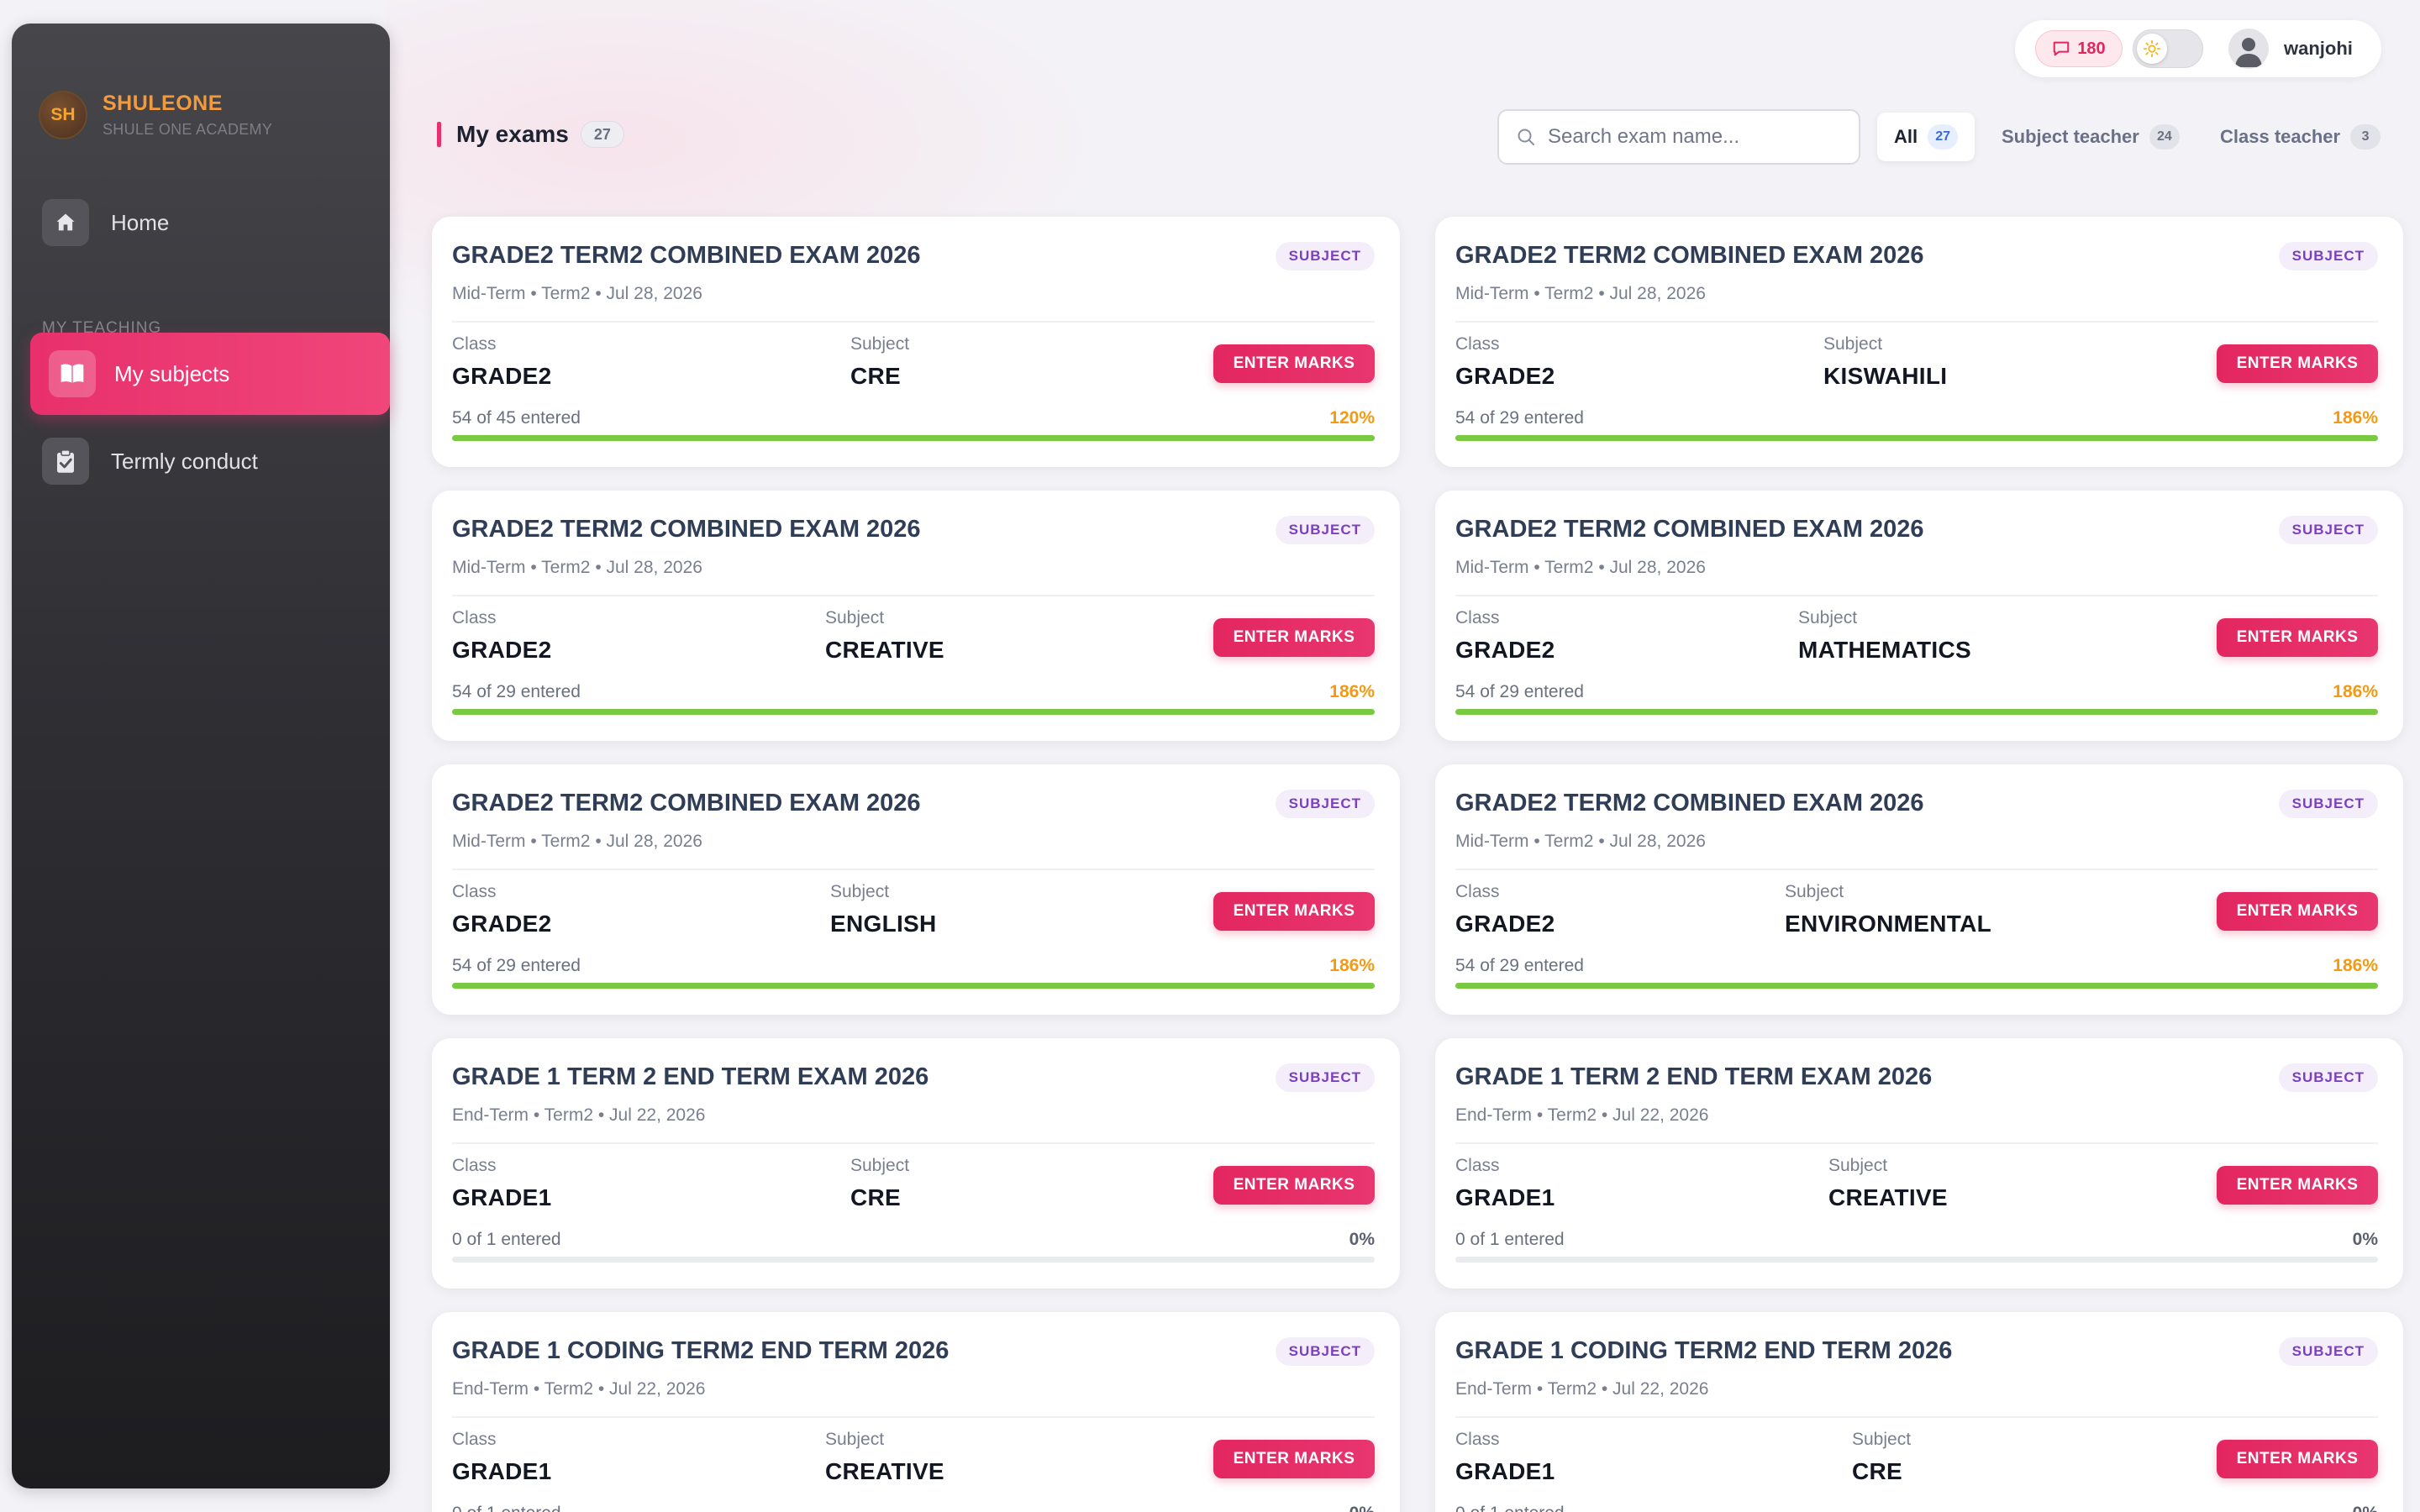 Image resolution: width=2420 pixels, height=1512 pixels. I want to click on entered-percent: 120%, so click(1352, 418).